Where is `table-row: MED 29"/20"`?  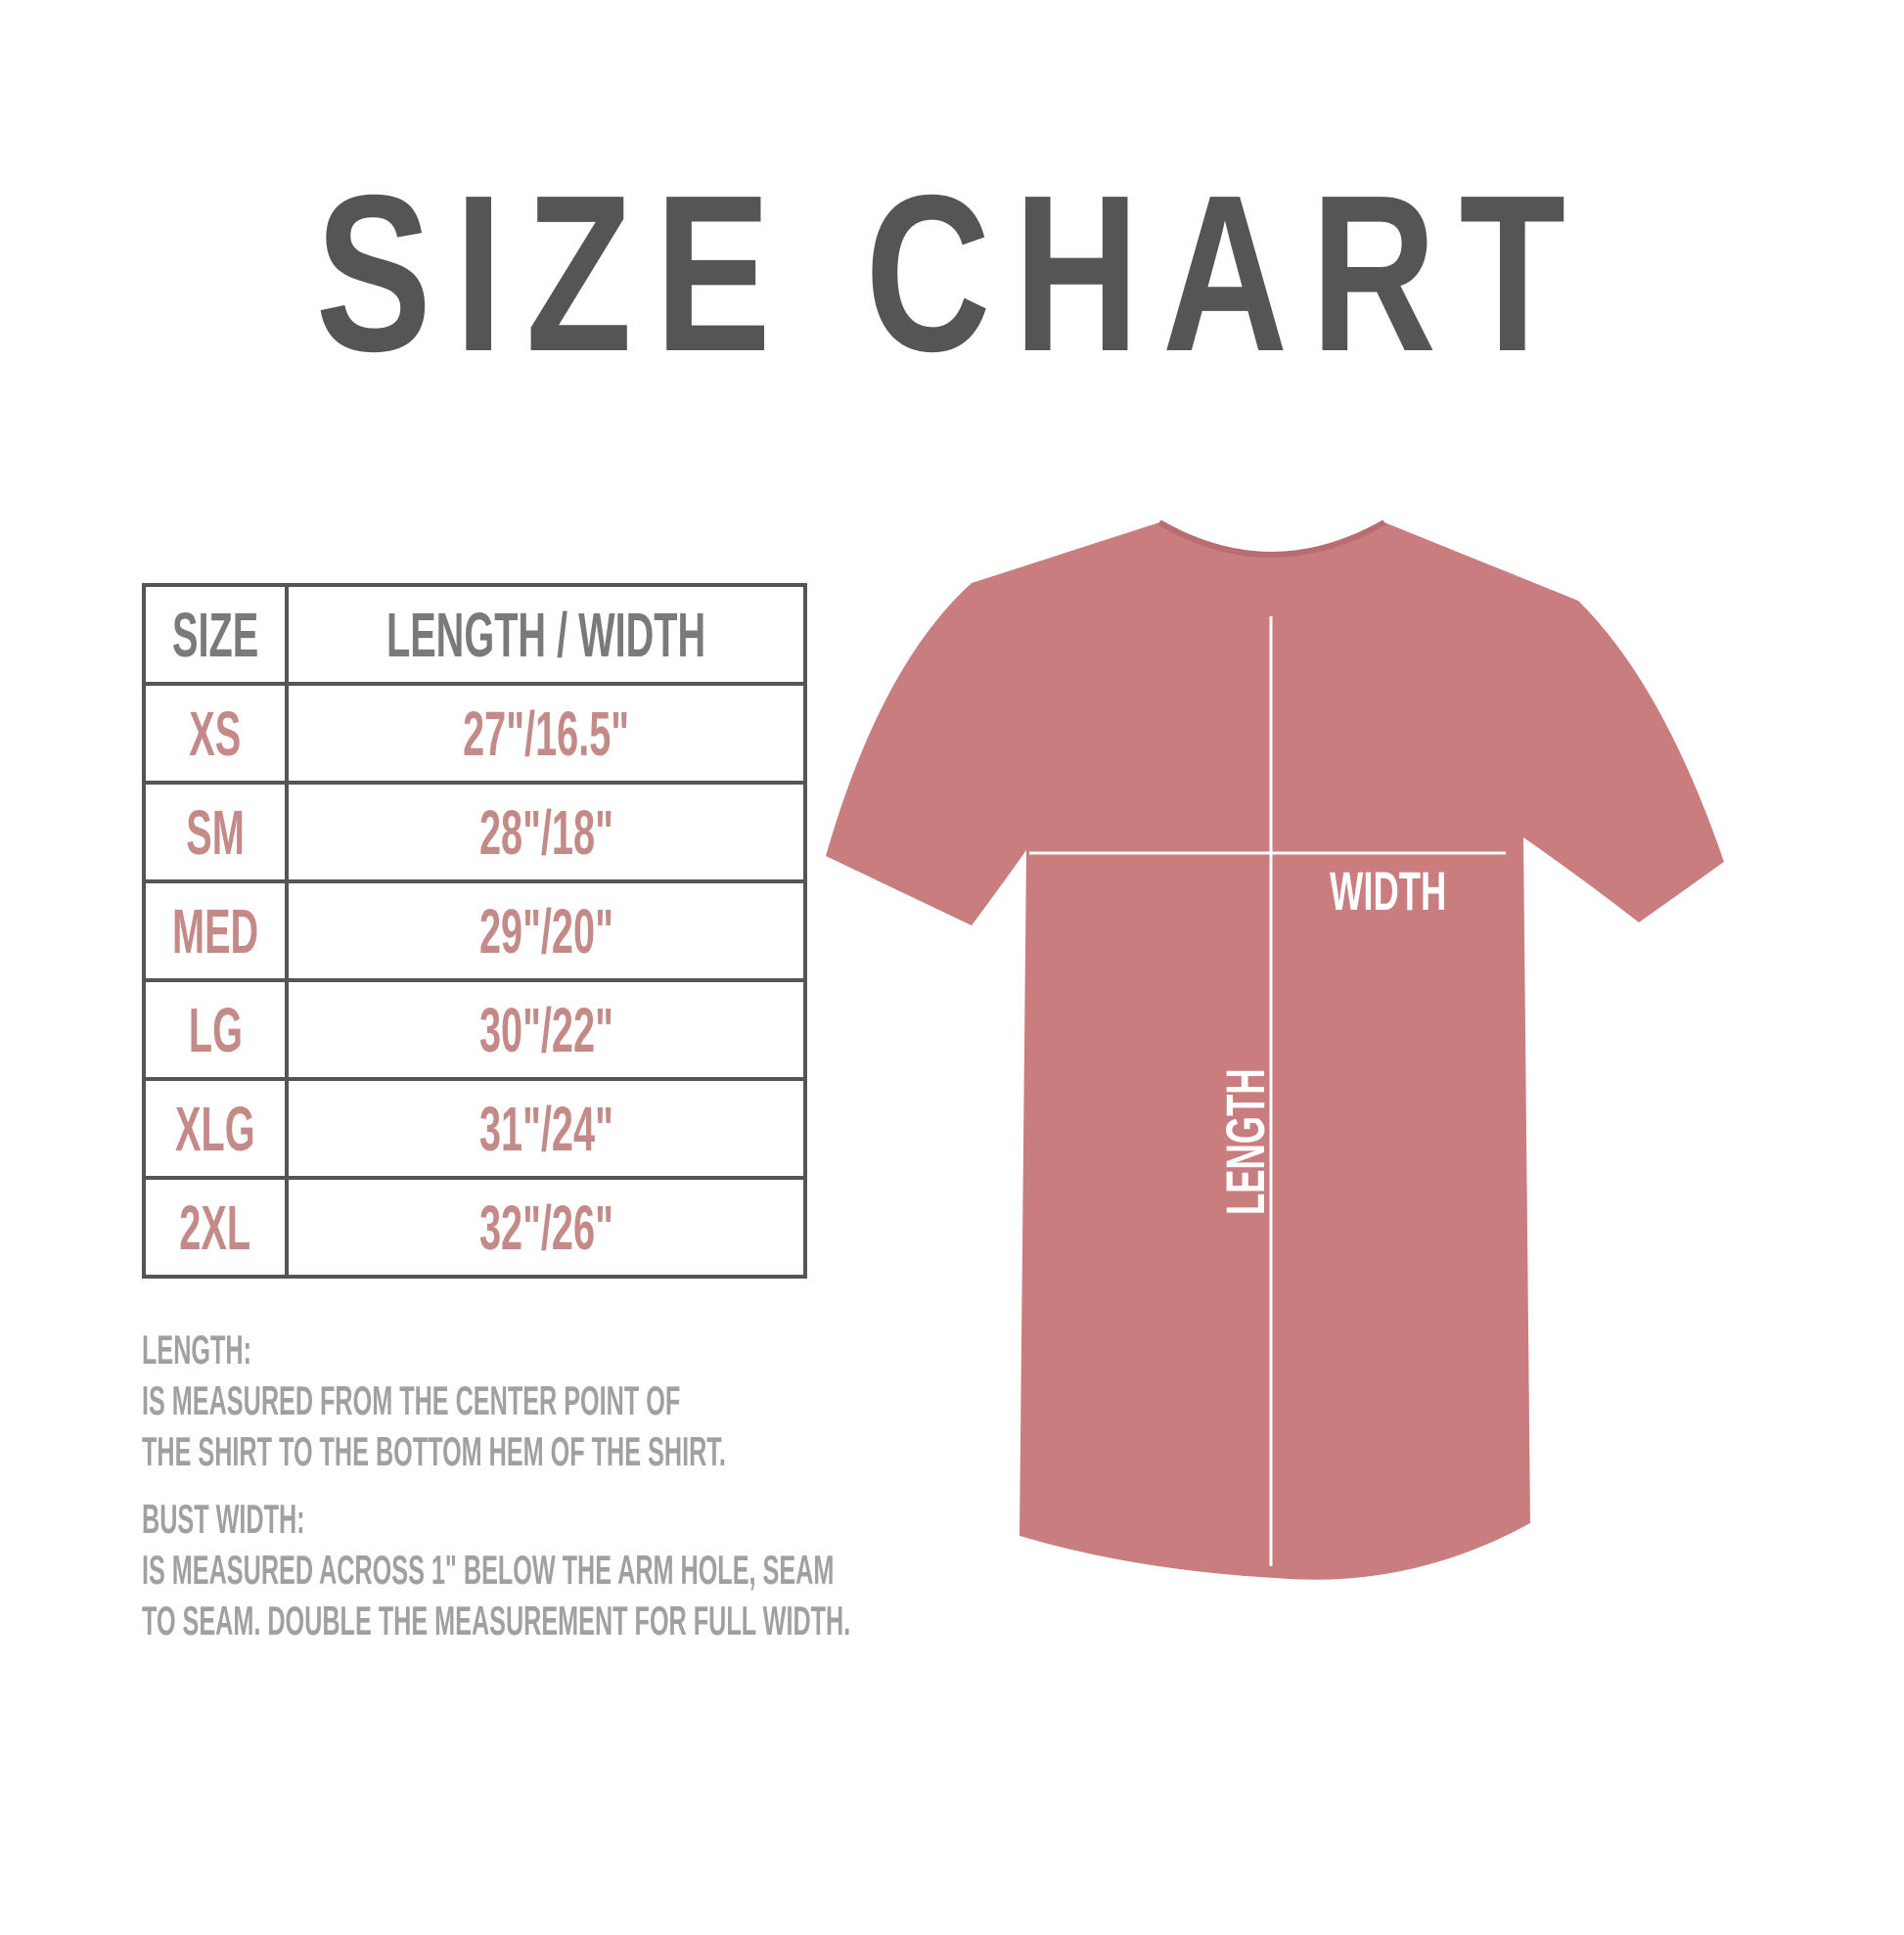
table-row: MED 29"/20" is located at coordinates (474, 930).